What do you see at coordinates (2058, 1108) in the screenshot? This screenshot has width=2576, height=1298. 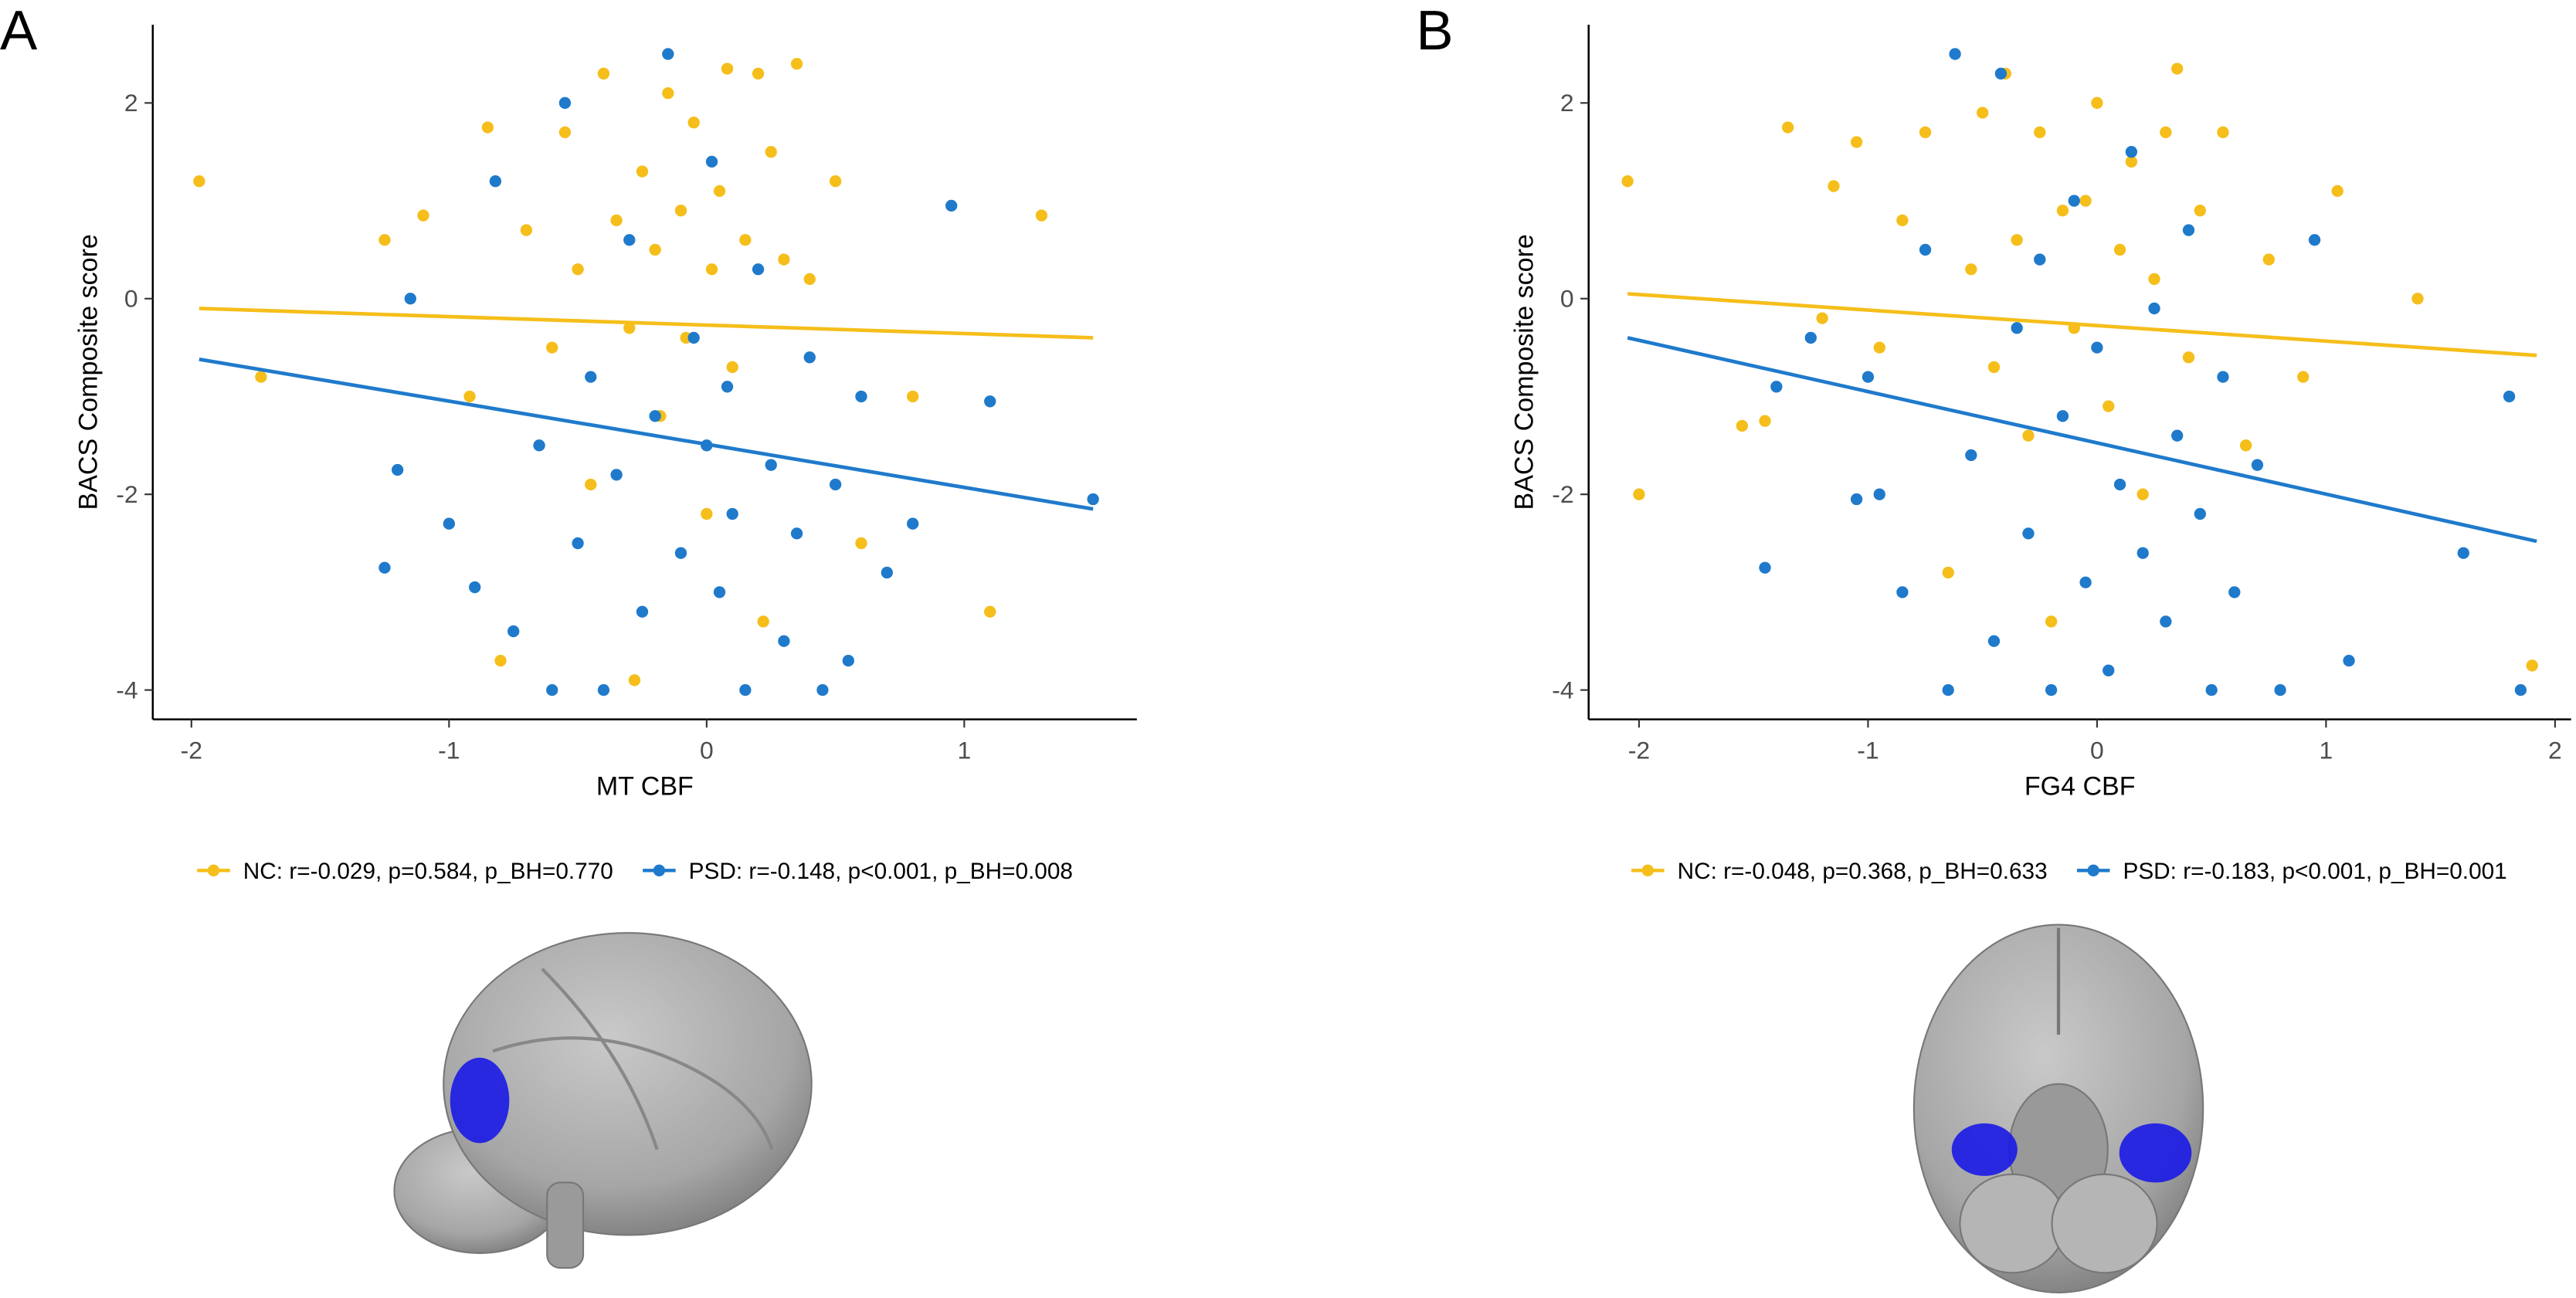 I see `brain-inferior` at bounding box center [2058, 1108].